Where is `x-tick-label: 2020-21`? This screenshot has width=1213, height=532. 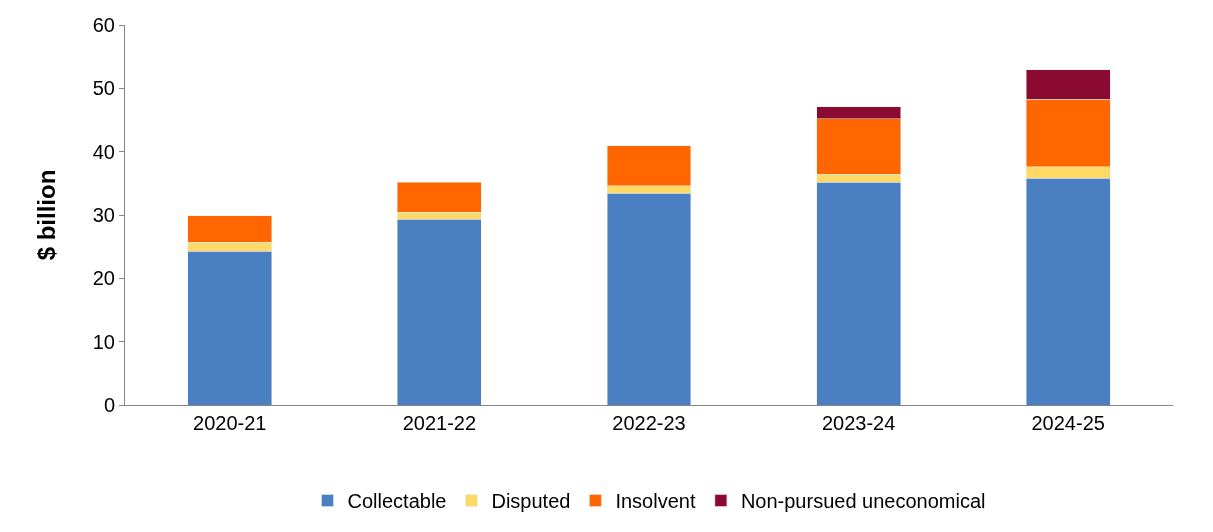
x-tick-label: 2020-21 is located at coordinates (230, 423).